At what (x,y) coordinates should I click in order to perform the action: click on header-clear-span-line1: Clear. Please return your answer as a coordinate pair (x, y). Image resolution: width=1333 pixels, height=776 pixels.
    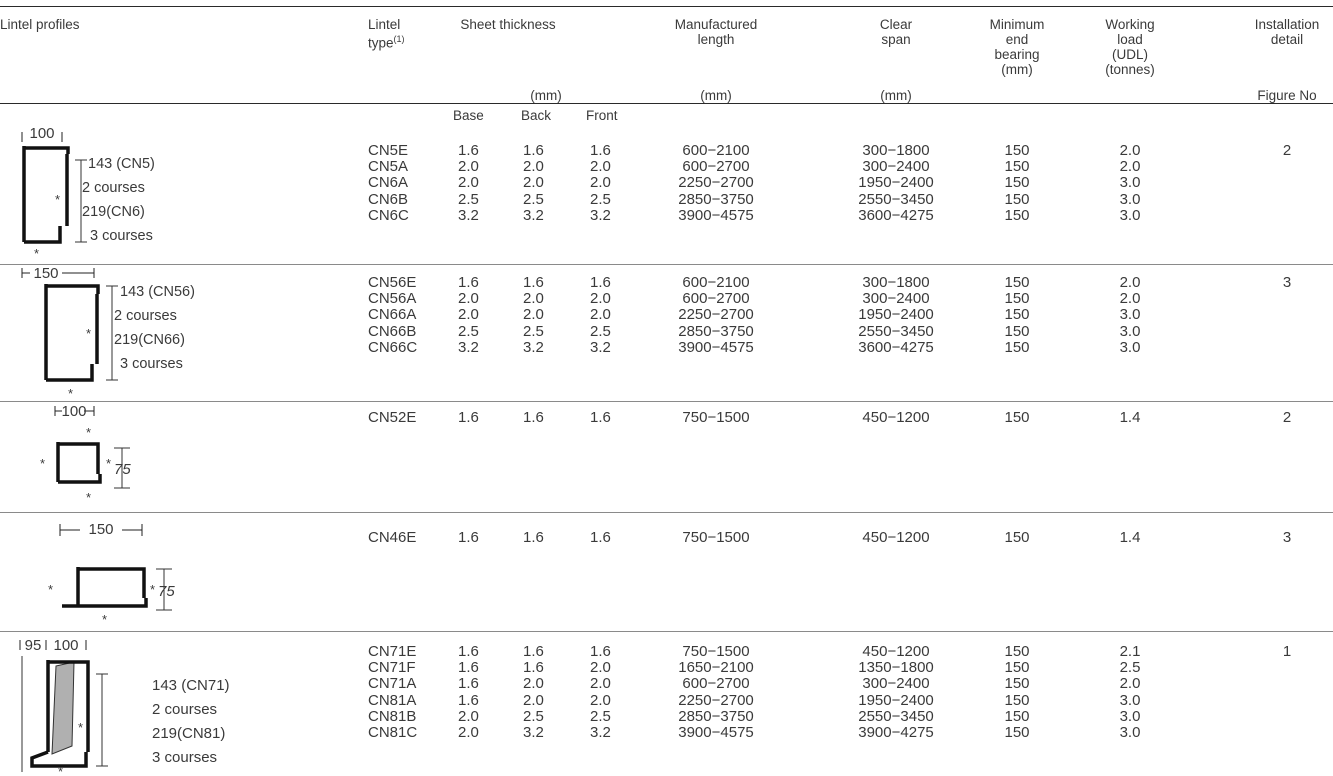
    Looking at the image, I should click on (896, 24).